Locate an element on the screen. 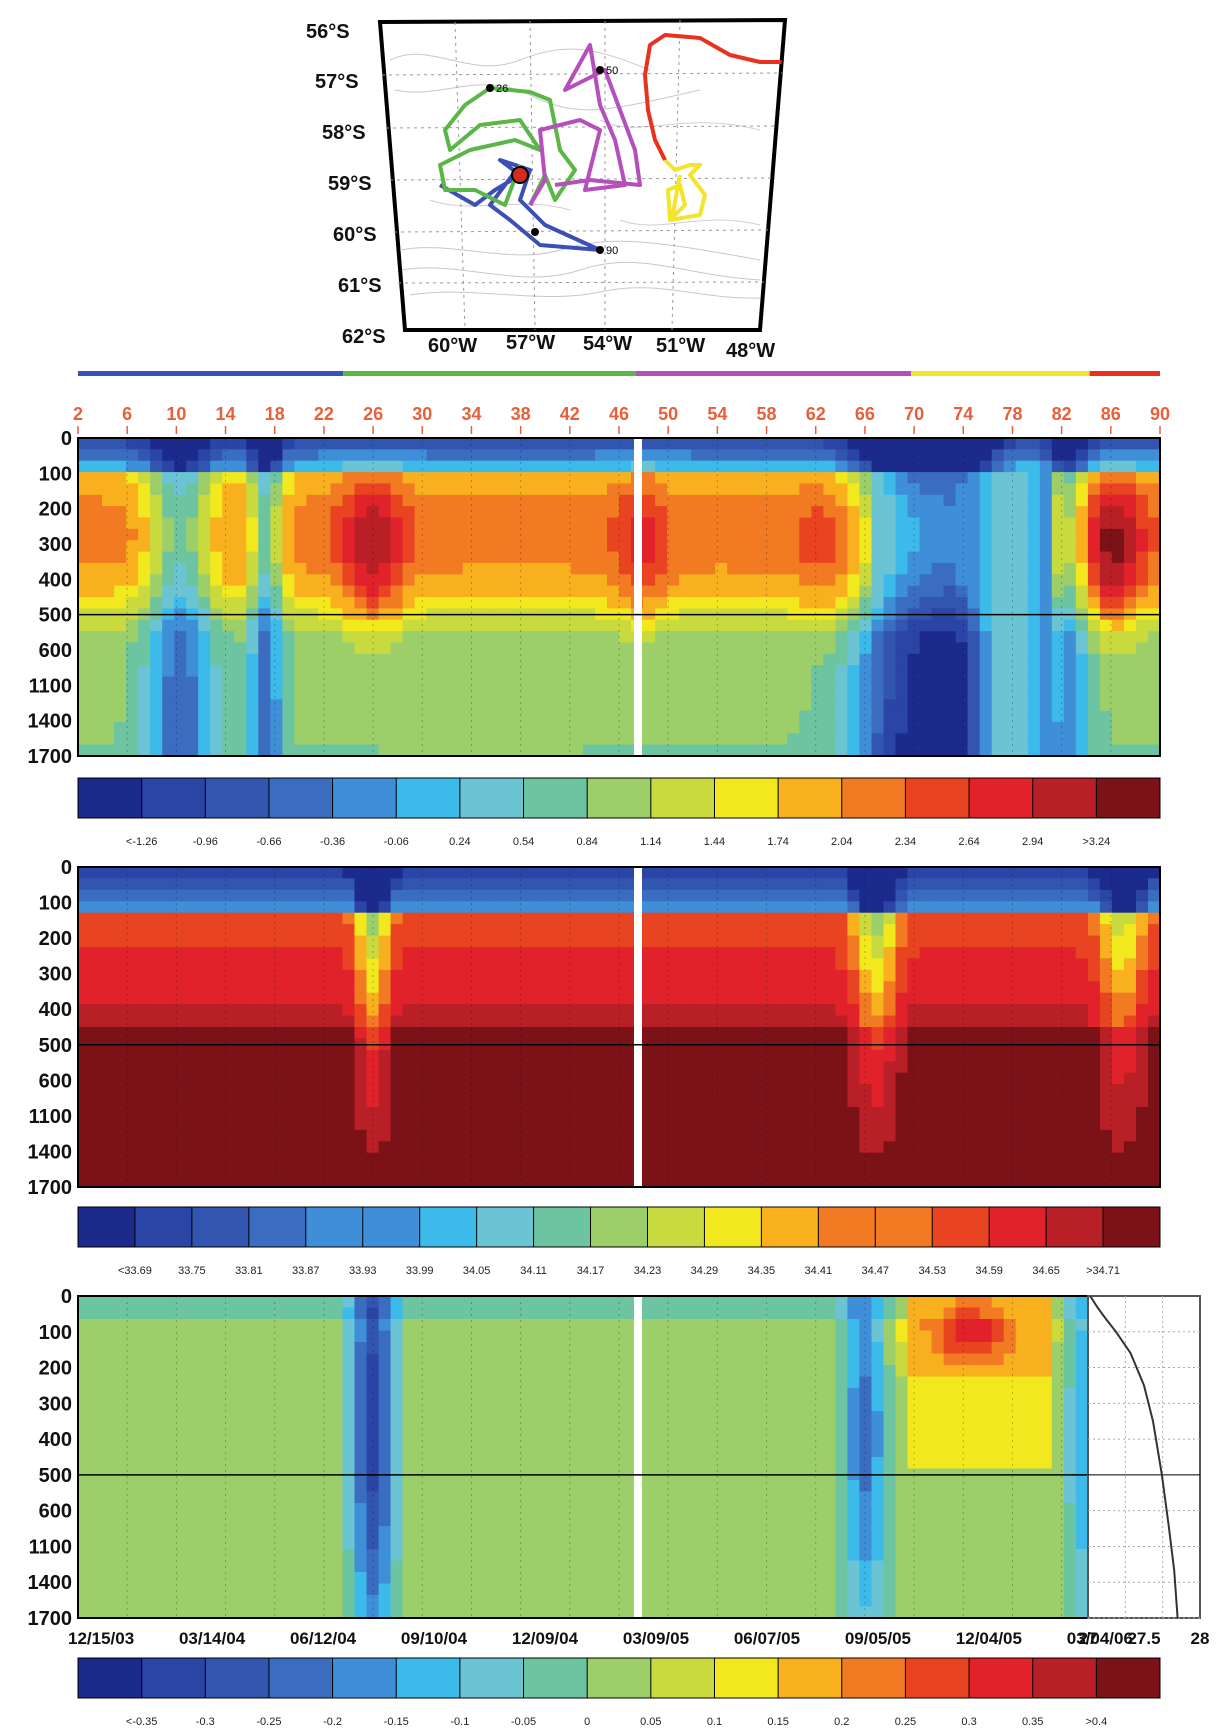 This screenshot has width=1225, height=1729. temperature-depth-label-600: 600 is located at coordinates (55, 651).